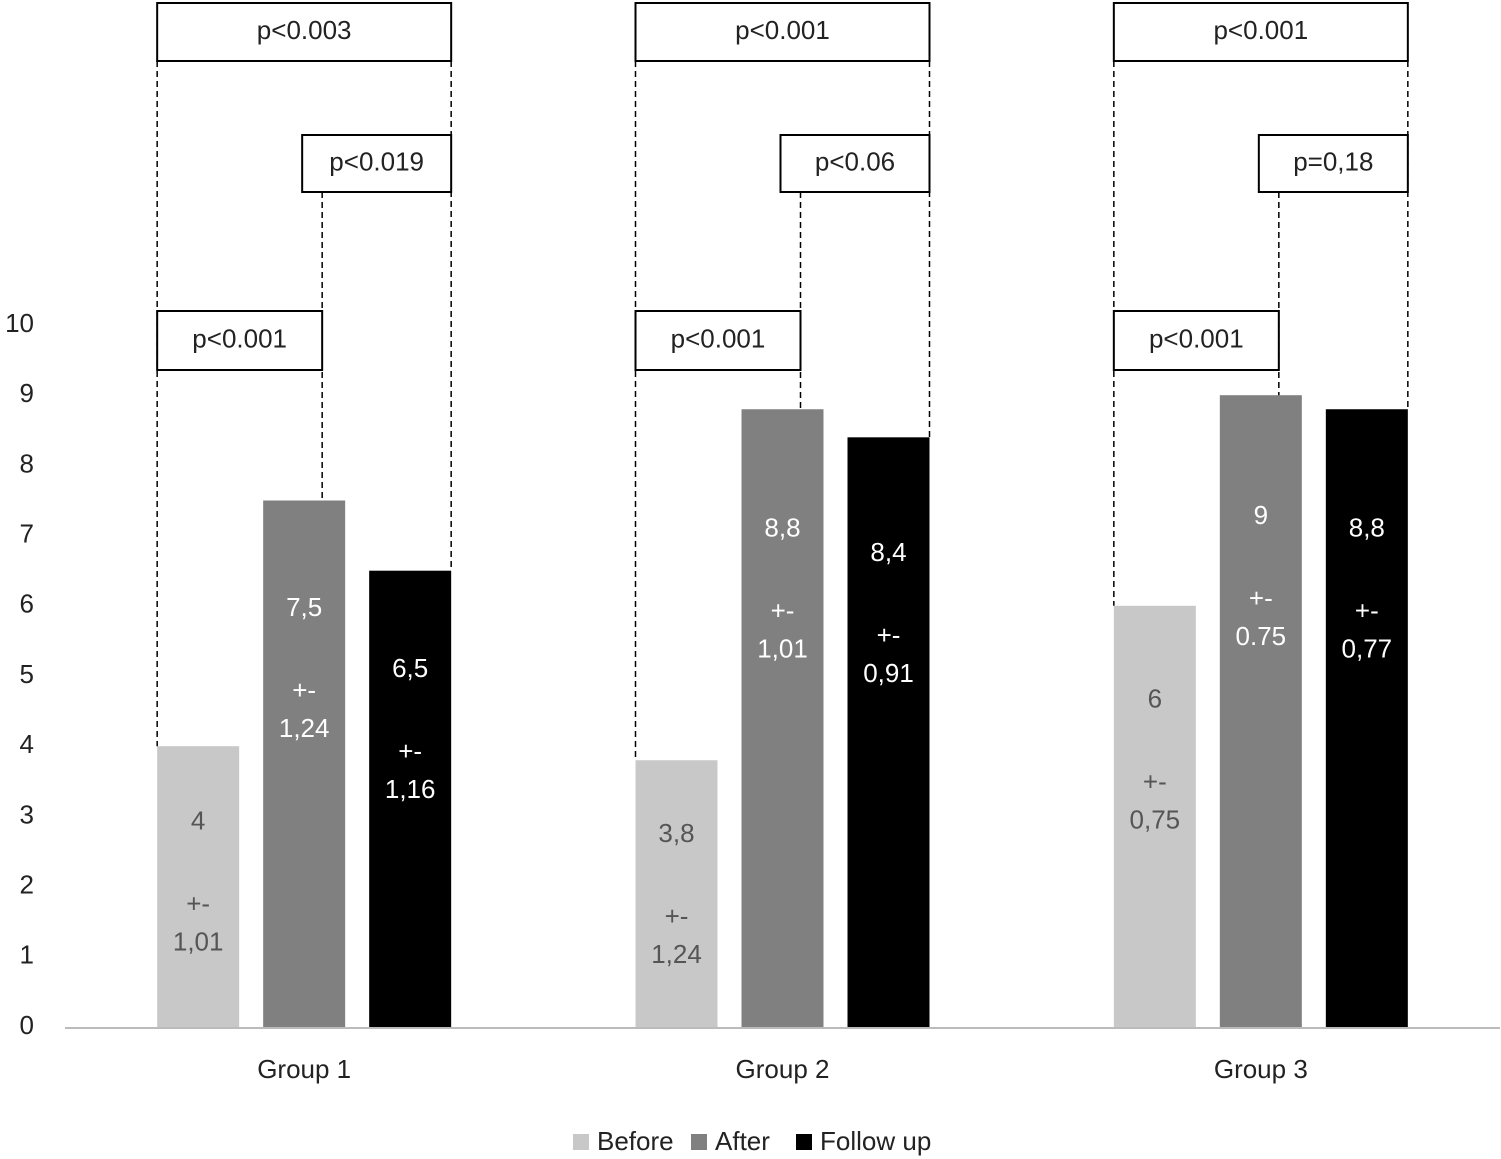 Image resolution: width=1501 pixels, height=1159 pixels. What do you see at coordinates (27, 1025) in the screenshot?
I see `y-tick-label: 0` at bounding box center [27, 1025].